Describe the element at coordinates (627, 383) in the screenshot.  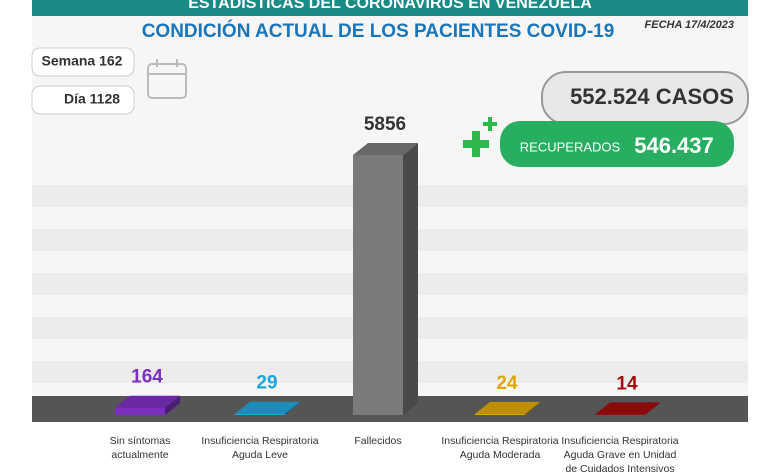
I see `value-label: 14` at that location.